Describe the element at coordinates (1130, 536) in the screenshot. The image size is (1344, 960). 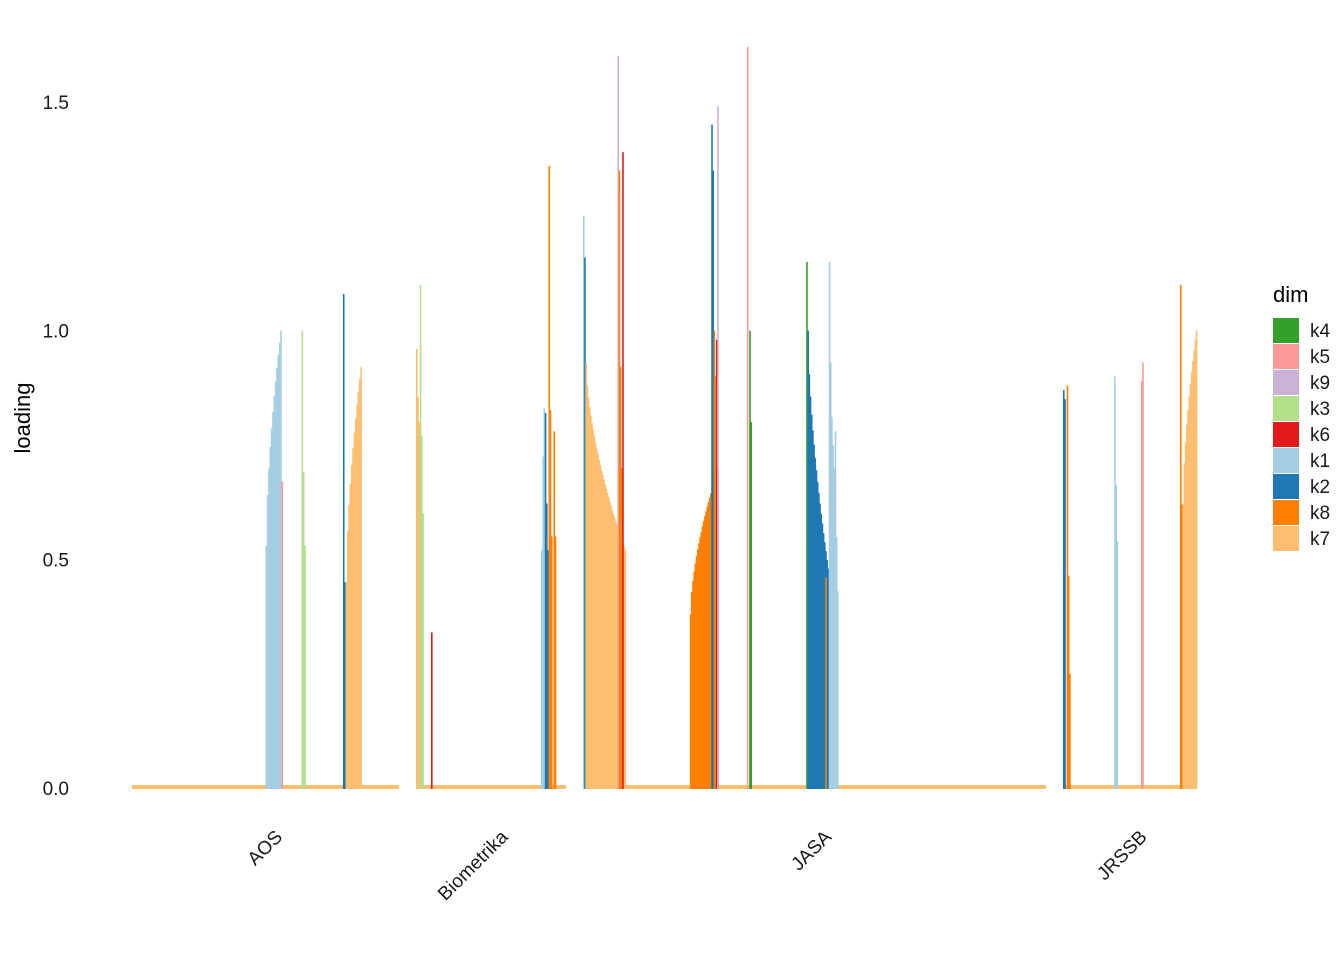
I see `facet-jrssb` at that location.